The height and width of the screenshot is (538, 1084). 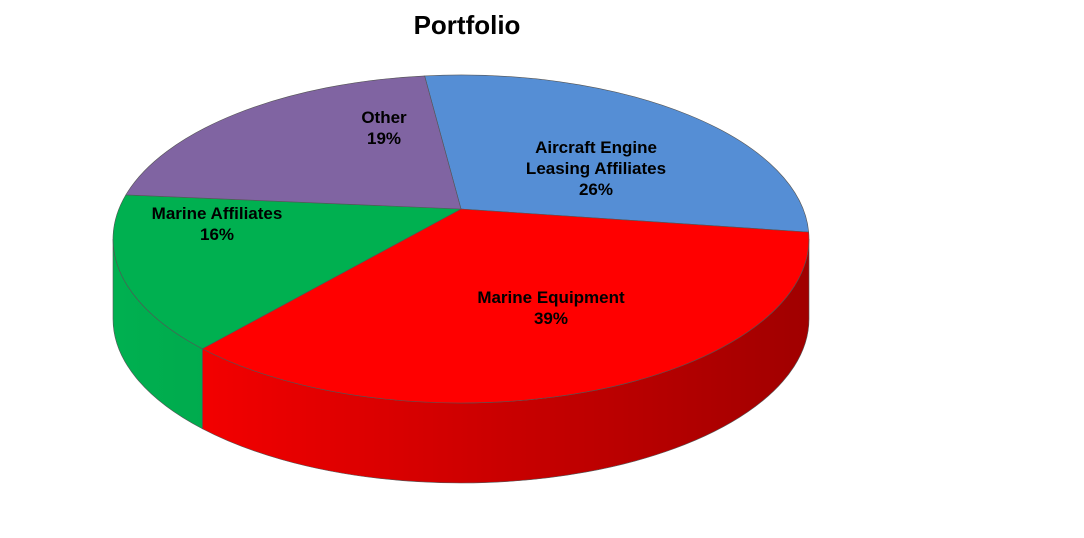 I want to click on data-label: Aircraft Engine Leasing Affiliates 26%, so click(x=596, y=168).